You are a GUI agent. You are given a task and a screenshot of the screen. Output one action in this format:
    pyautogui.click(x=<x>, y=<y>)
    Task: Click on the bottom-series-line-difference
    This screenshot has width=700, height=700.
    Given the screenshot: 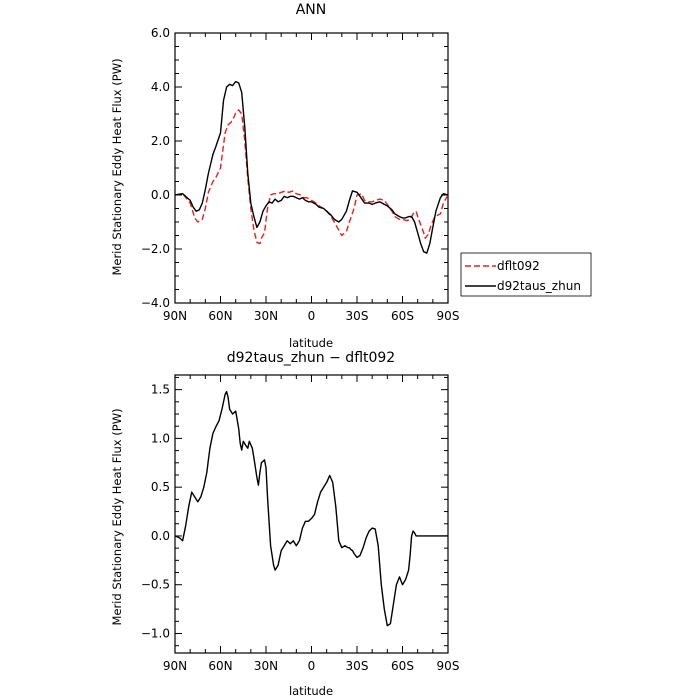 What is the action you would take?
    pyautogui.click(x=311, y=508)
    